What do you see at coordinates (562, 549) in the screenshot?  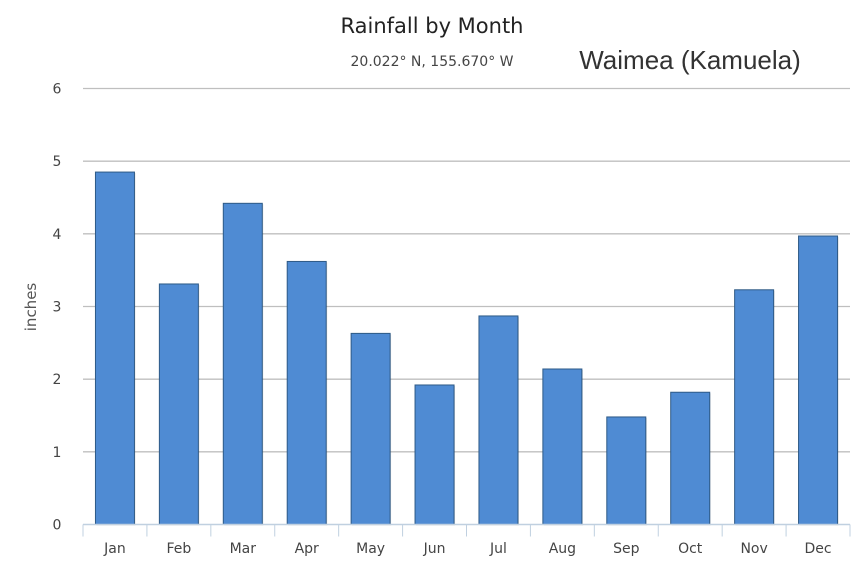 I see `x-tick-label: Aug` at bounding box center [562, 549].